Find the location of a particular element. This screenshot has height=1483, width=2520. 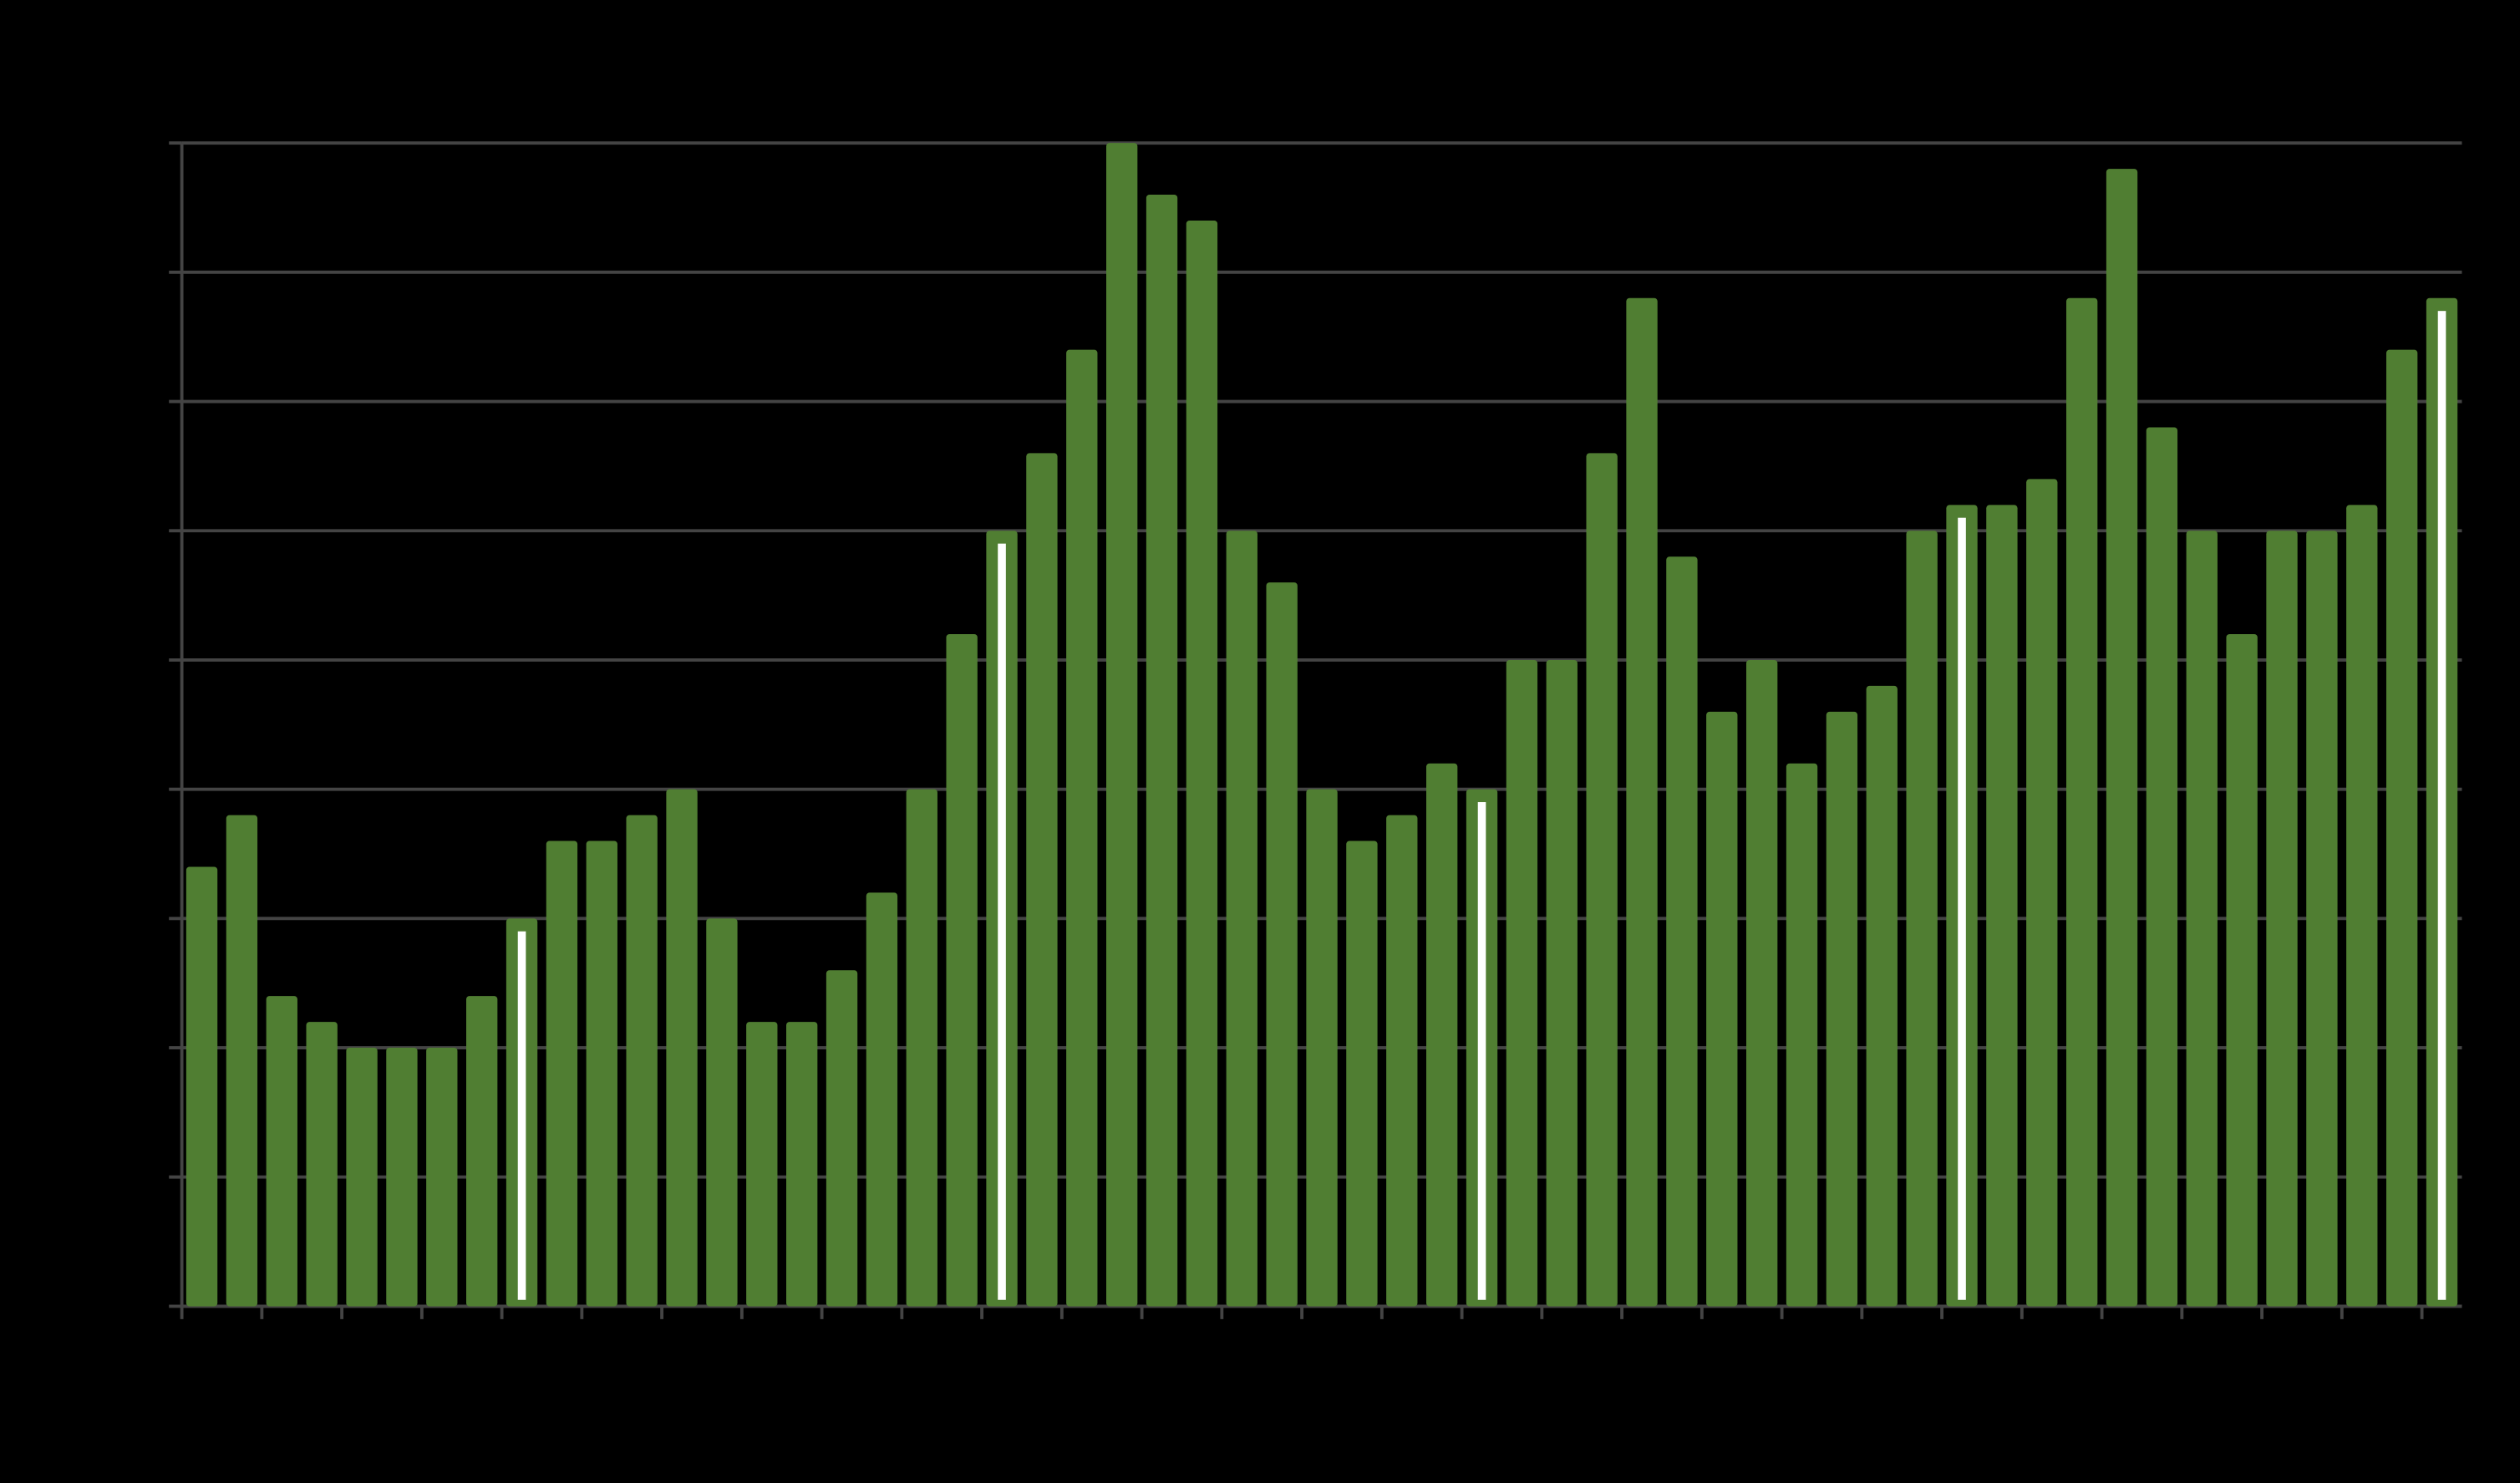

y-tick-label: 5 is located at coordinates (153, 1176).